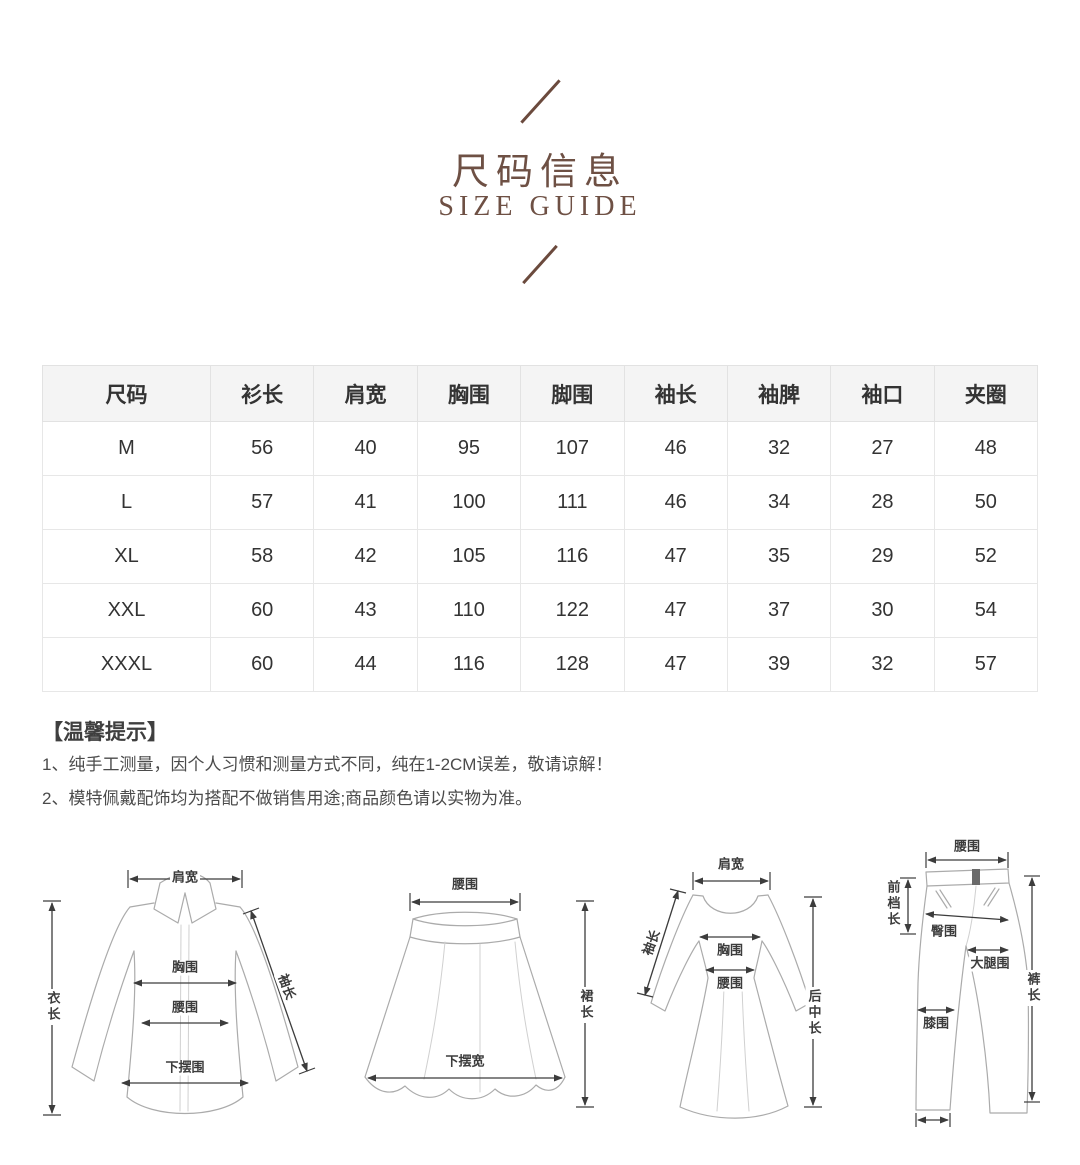 The height and width of the screenshot is (1165, 1080). I want to click on decorative-slash-bottom, so click(540, 264).